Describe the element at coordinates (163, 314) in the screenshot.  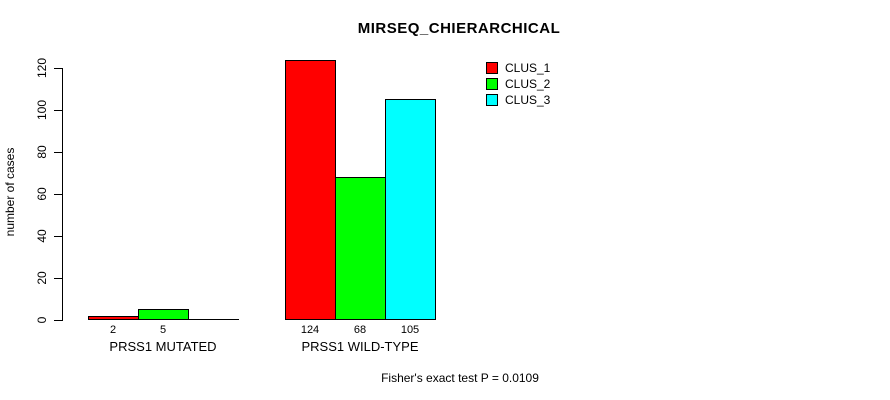
I see `bar-clus_2-prss1-mutated` at that location.